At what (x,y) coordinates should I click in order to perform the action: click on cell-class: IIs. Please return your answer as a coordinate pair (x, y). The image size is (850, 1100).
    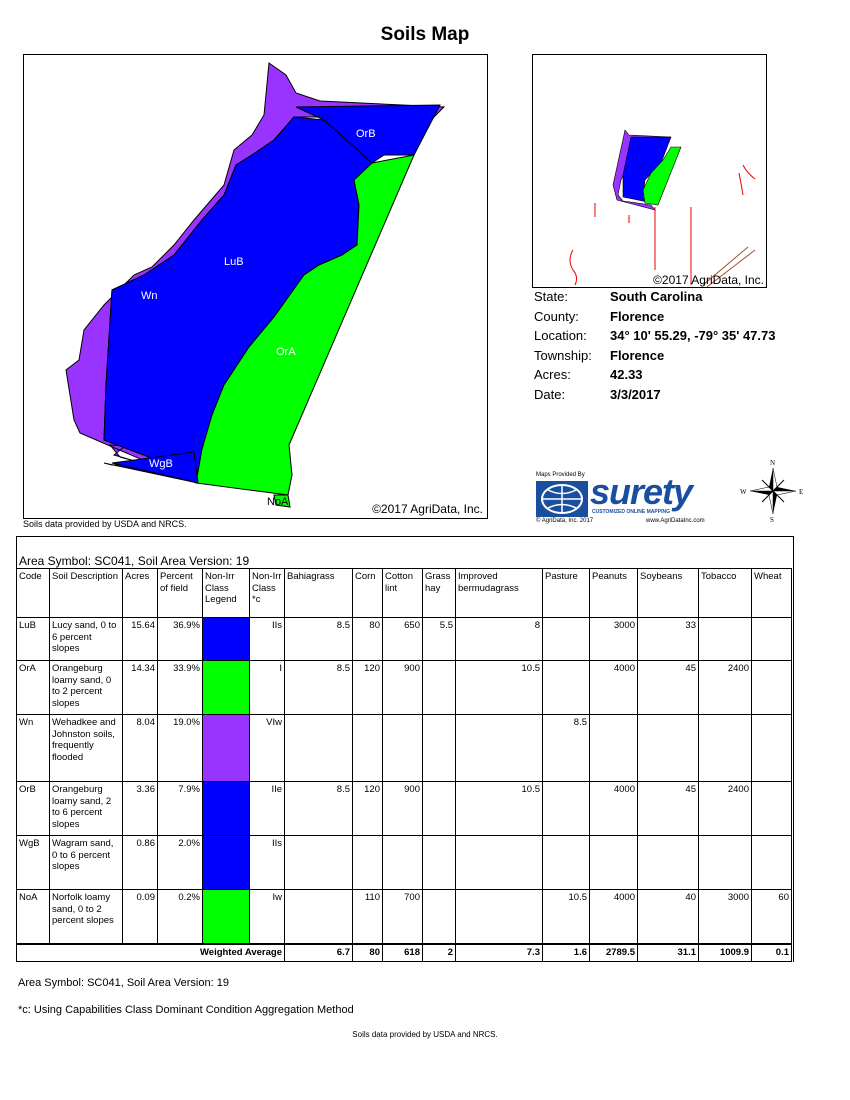
    Looking at the image, I should click on (267, 639).